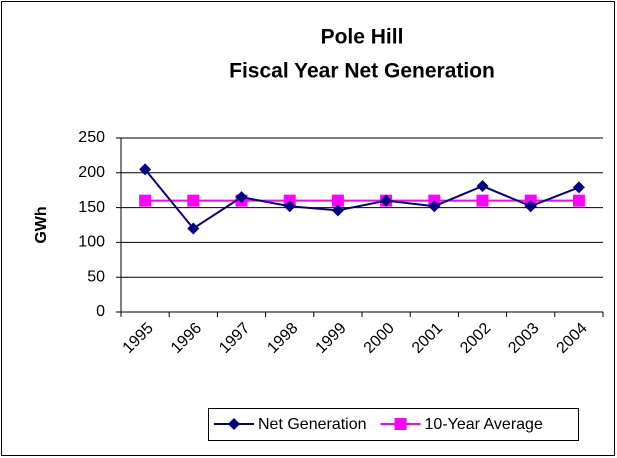  What do you see at coordinates (91, 207) in the screenshot?
I see `y-tick-label: 150` at bounding box center [91, 207].